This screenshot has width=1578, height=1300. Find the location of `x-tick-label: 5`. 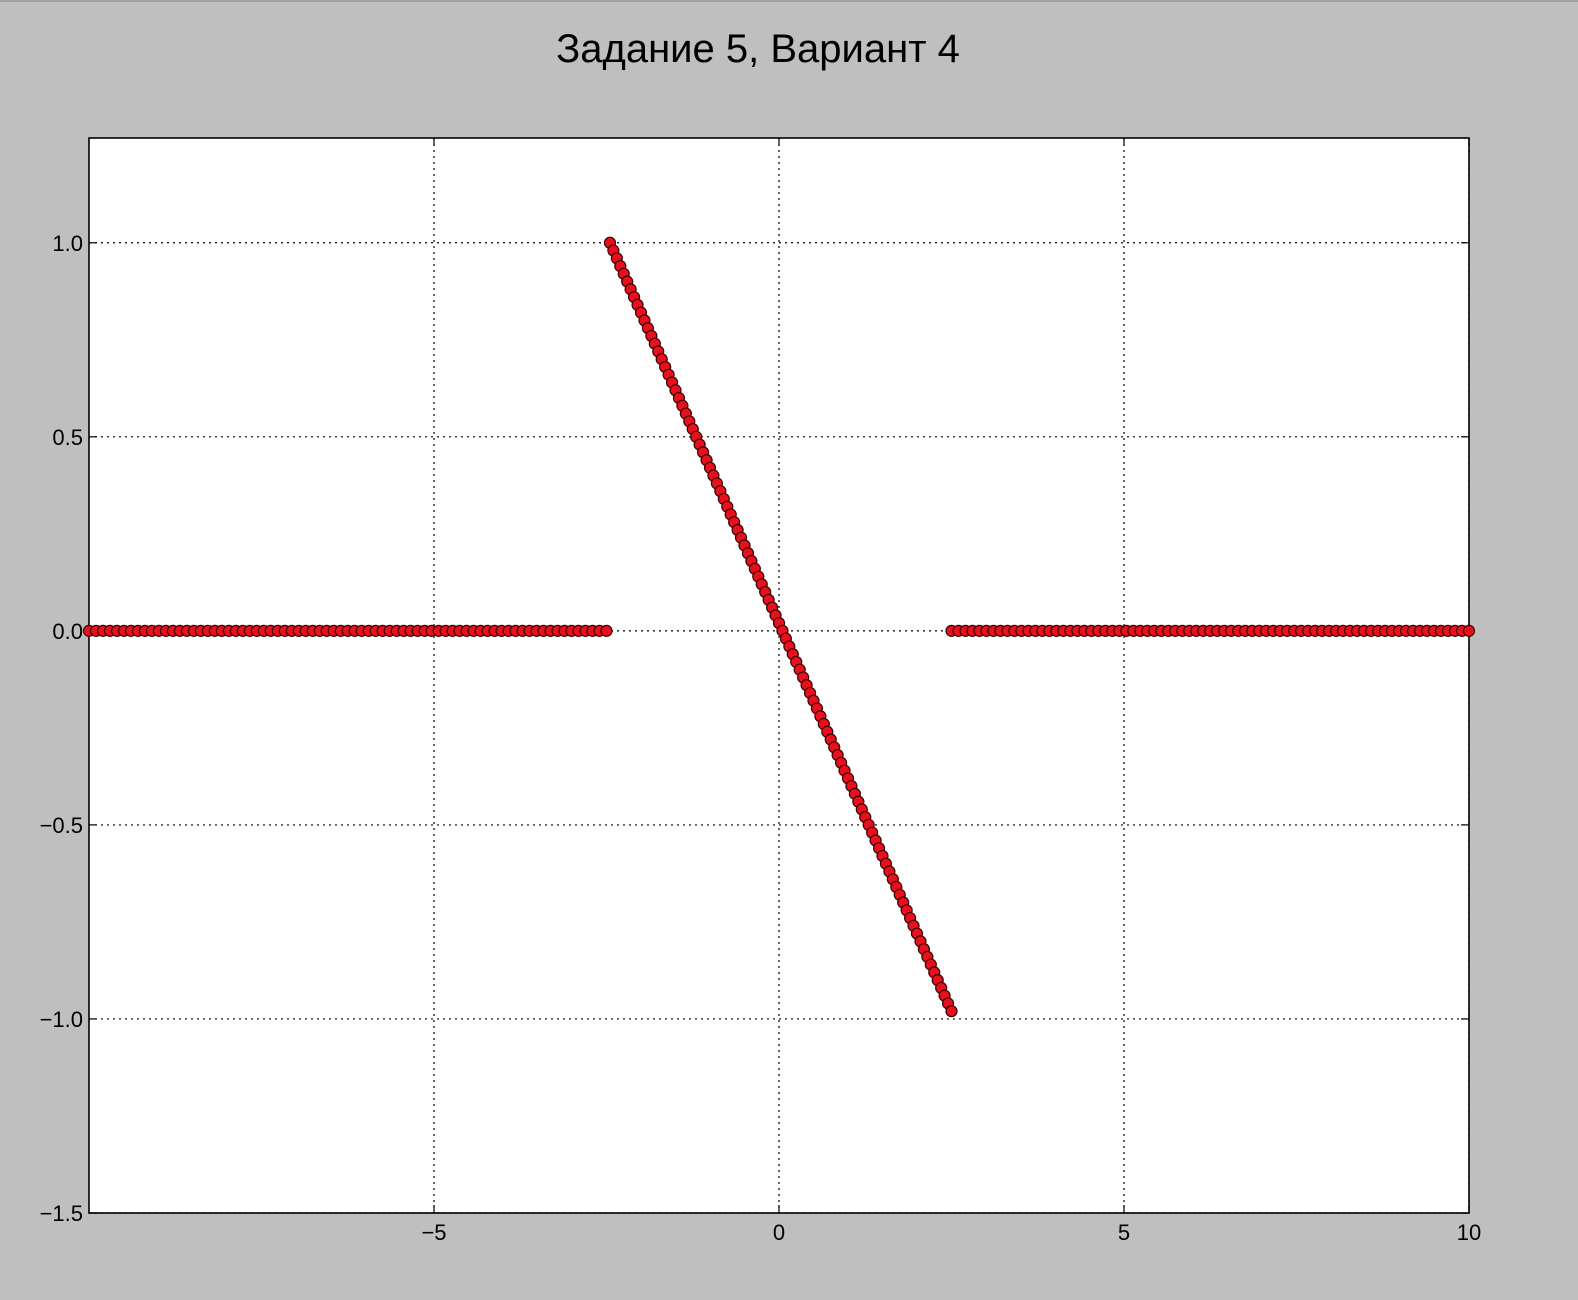

x-tick-label: 5 is located at coordinates (1124, 1232).